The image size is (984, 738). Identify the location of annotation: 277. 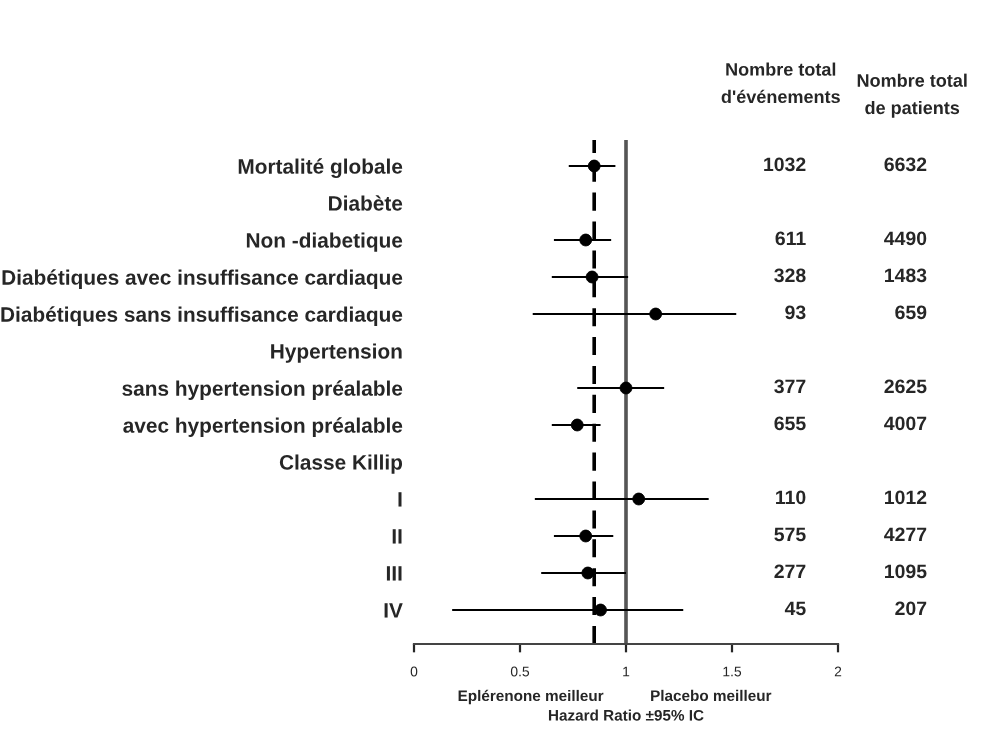
(790, 571).